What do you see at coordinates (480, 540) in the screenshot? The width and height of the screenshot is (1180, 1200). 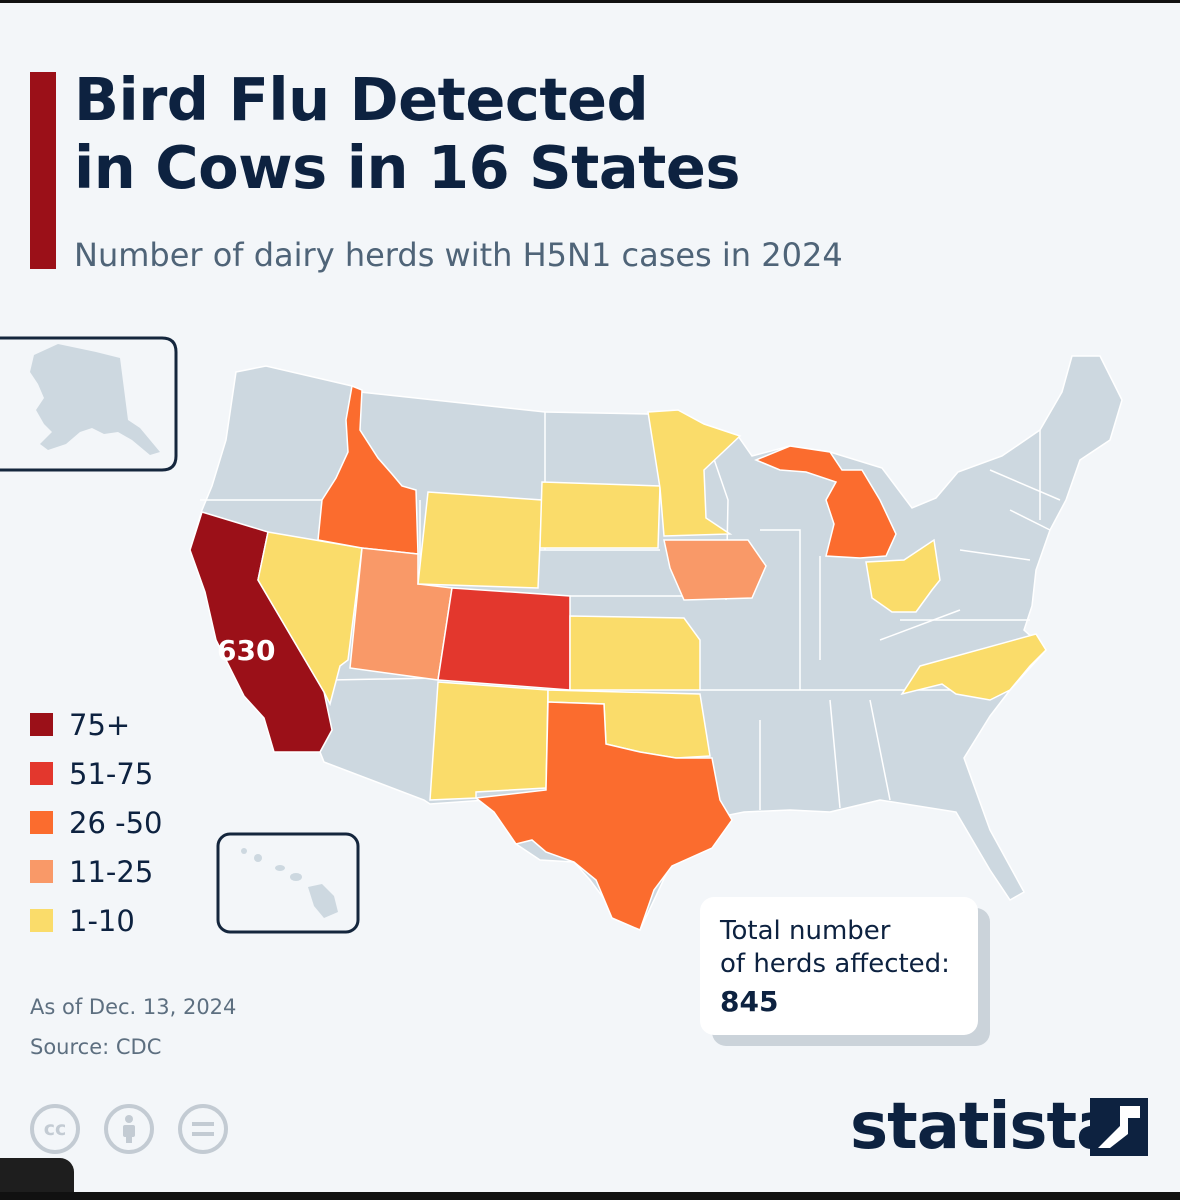 I see `state-wyoming` at bounding box center [480, 540].